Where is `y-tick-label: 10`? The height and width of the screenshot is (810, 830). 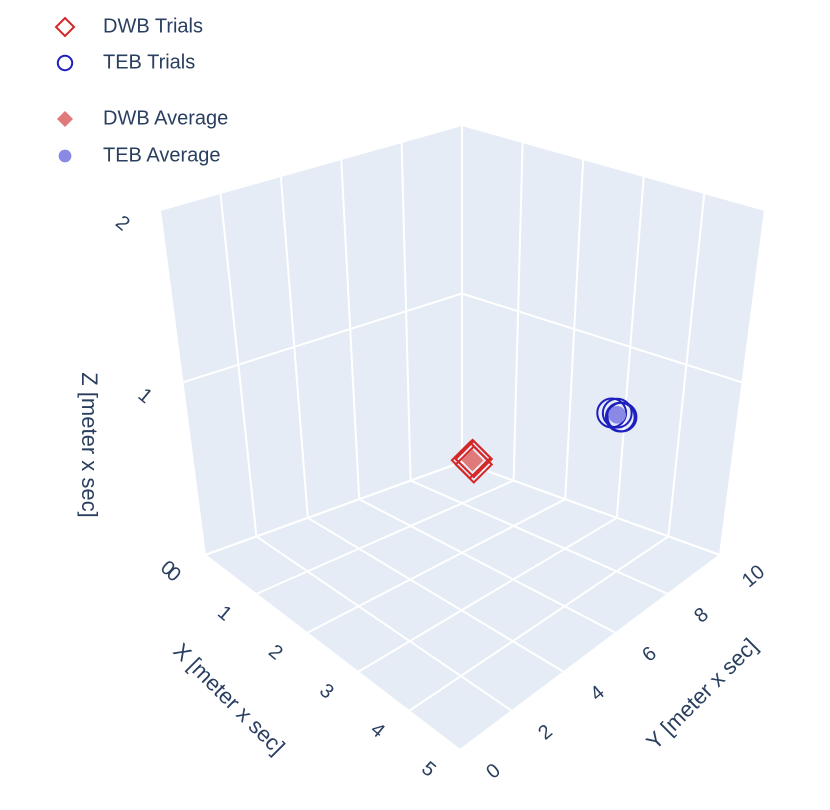
y-tick-label: 10 is located at coordinates (753, 576).